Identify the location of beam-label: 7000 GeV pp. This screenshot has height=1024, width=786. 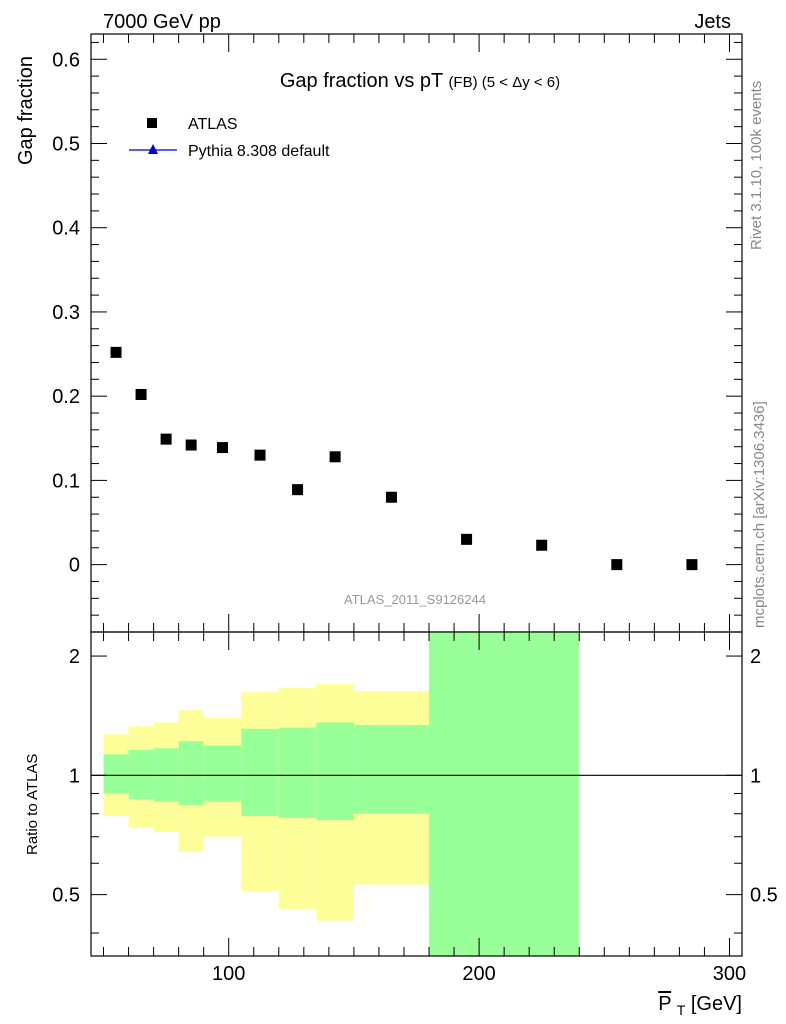
(162, 22).